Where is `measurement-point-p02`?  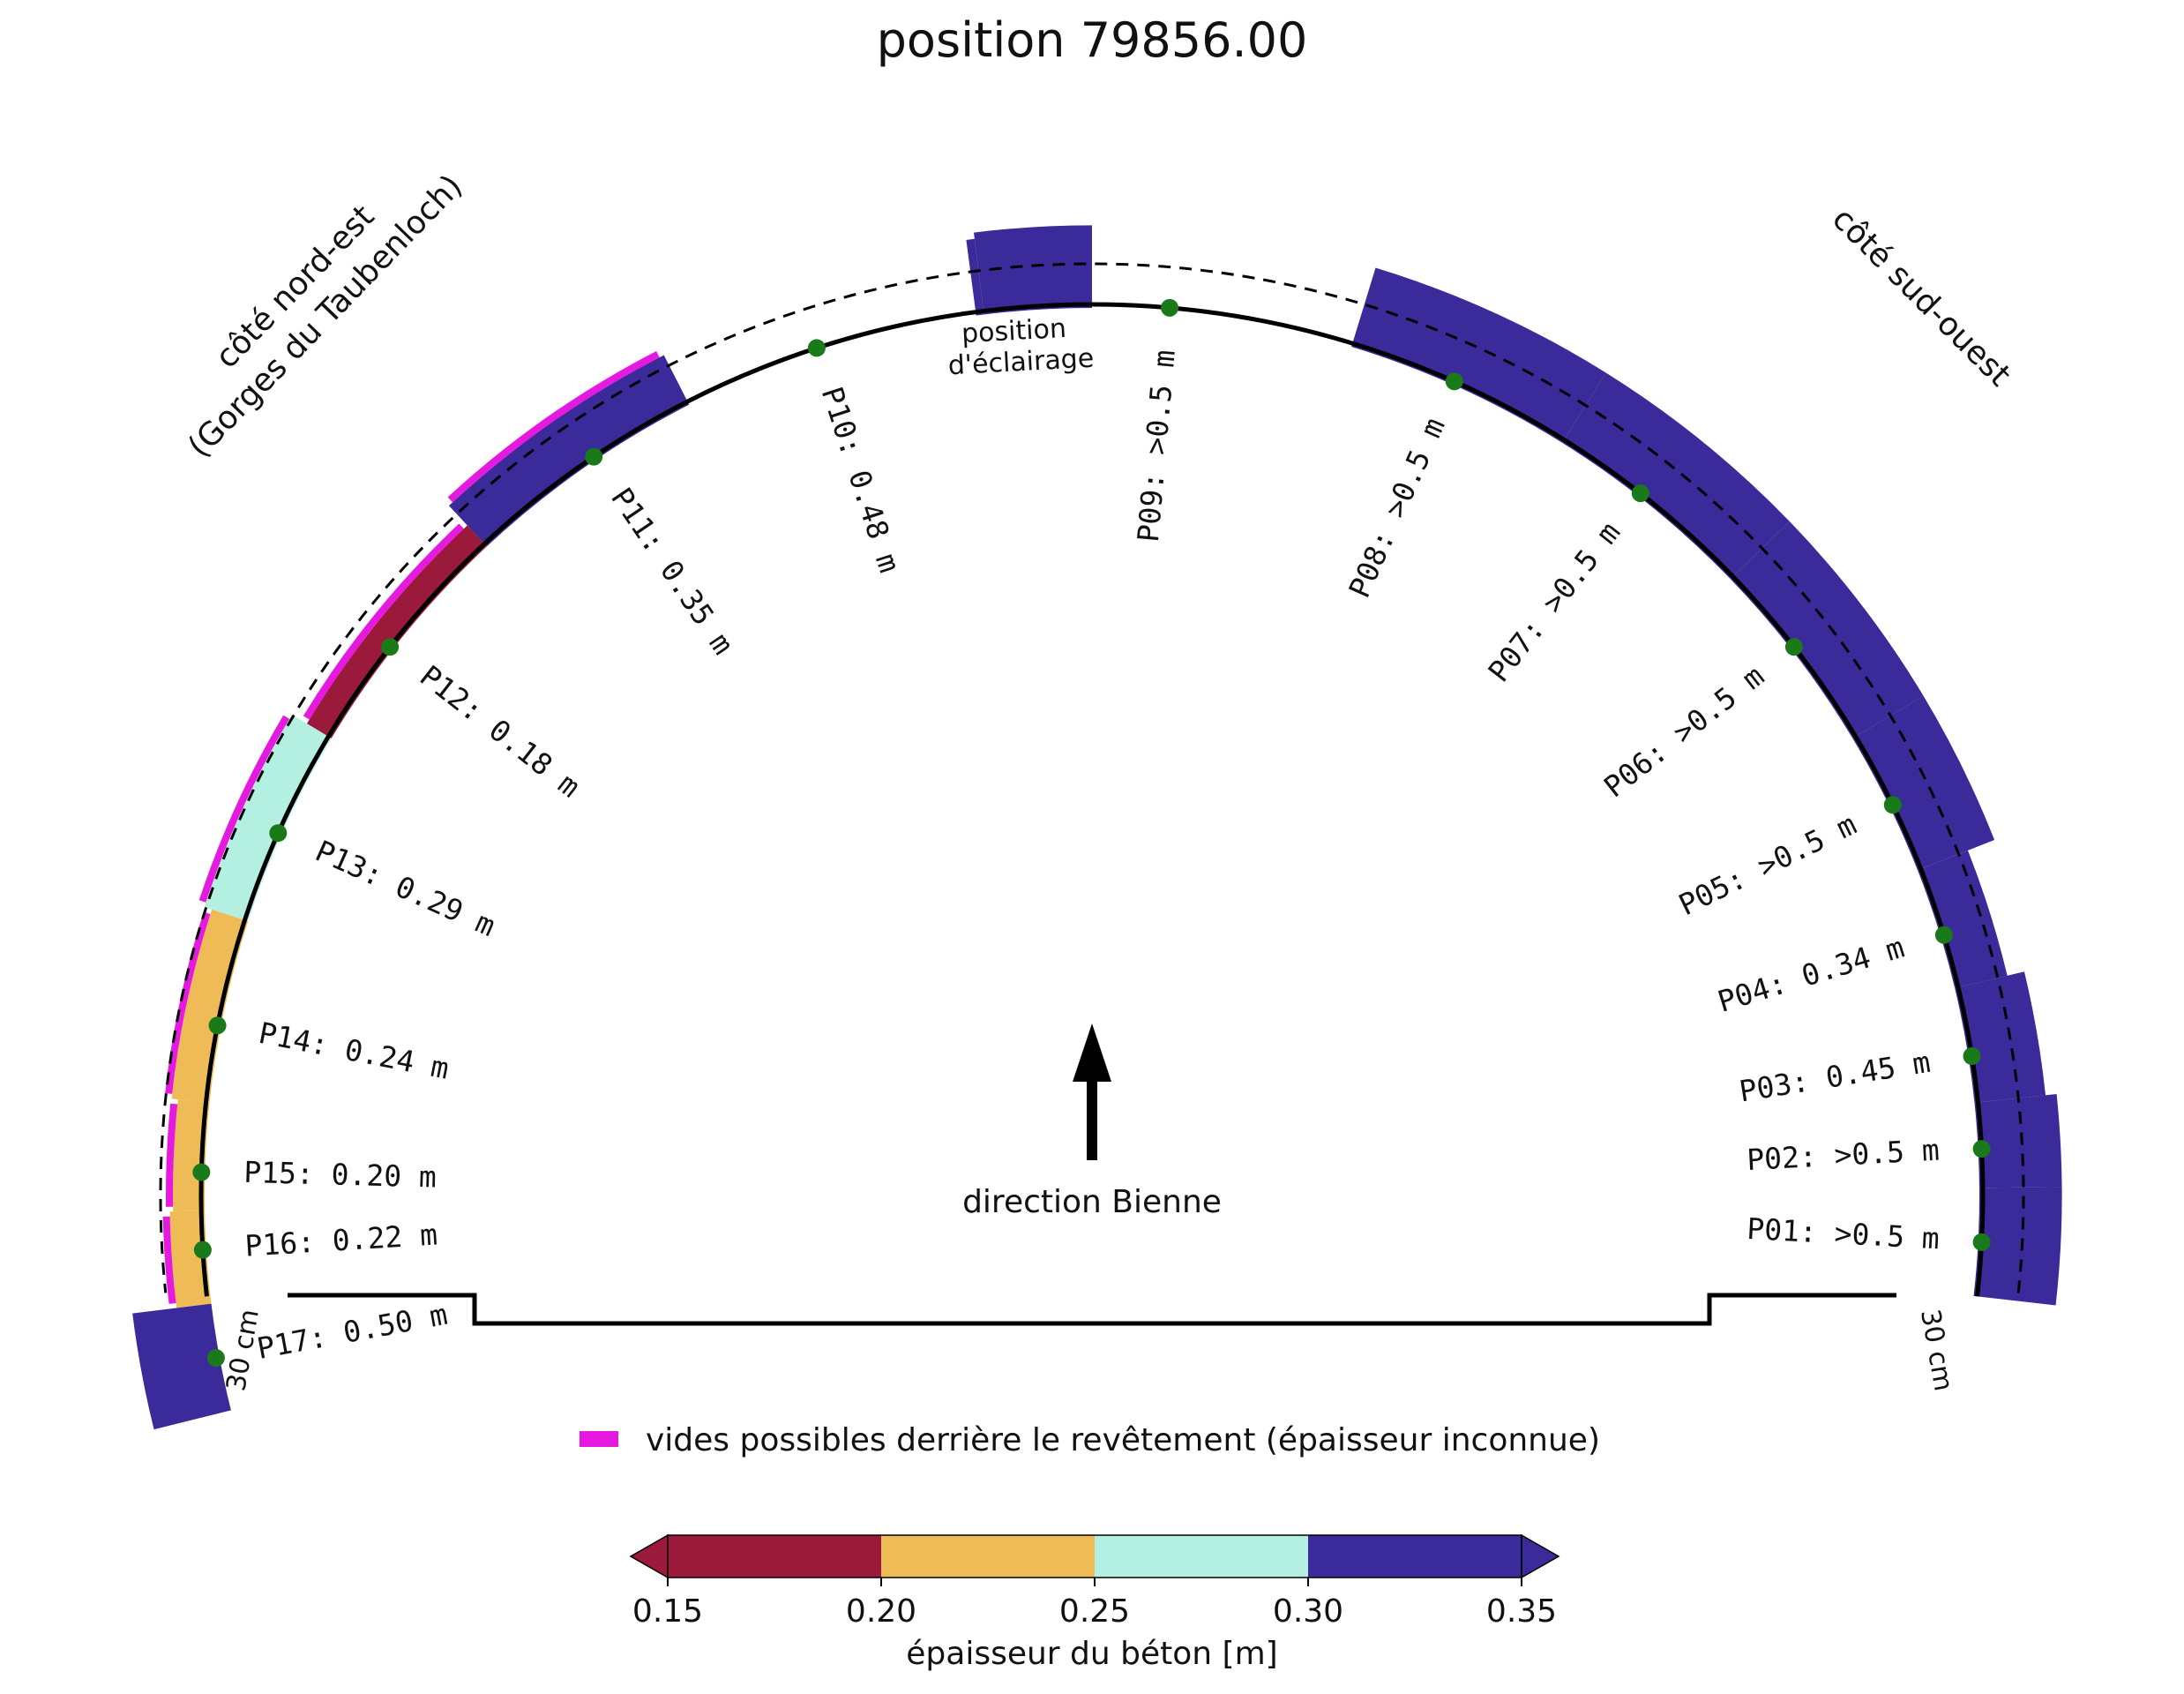 measurement-point-p02 is located at coordinates (1981, 1149).